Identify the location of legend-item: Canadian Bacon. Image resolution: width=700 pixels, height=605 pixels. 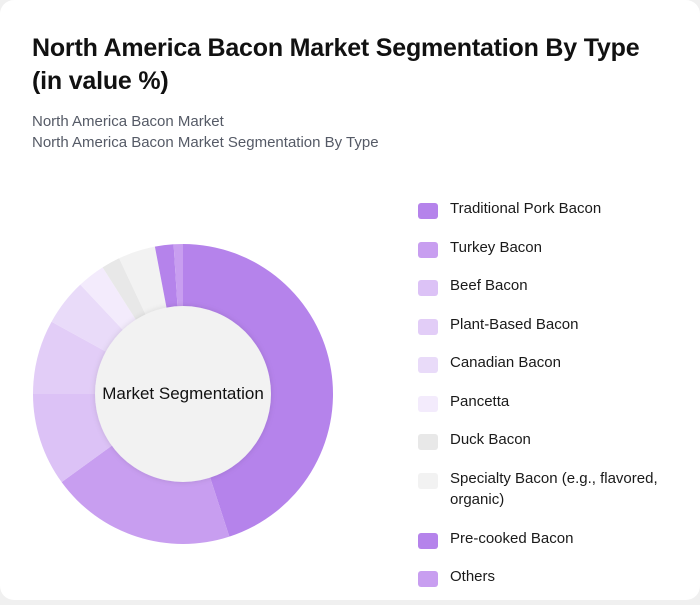
(553, 363).